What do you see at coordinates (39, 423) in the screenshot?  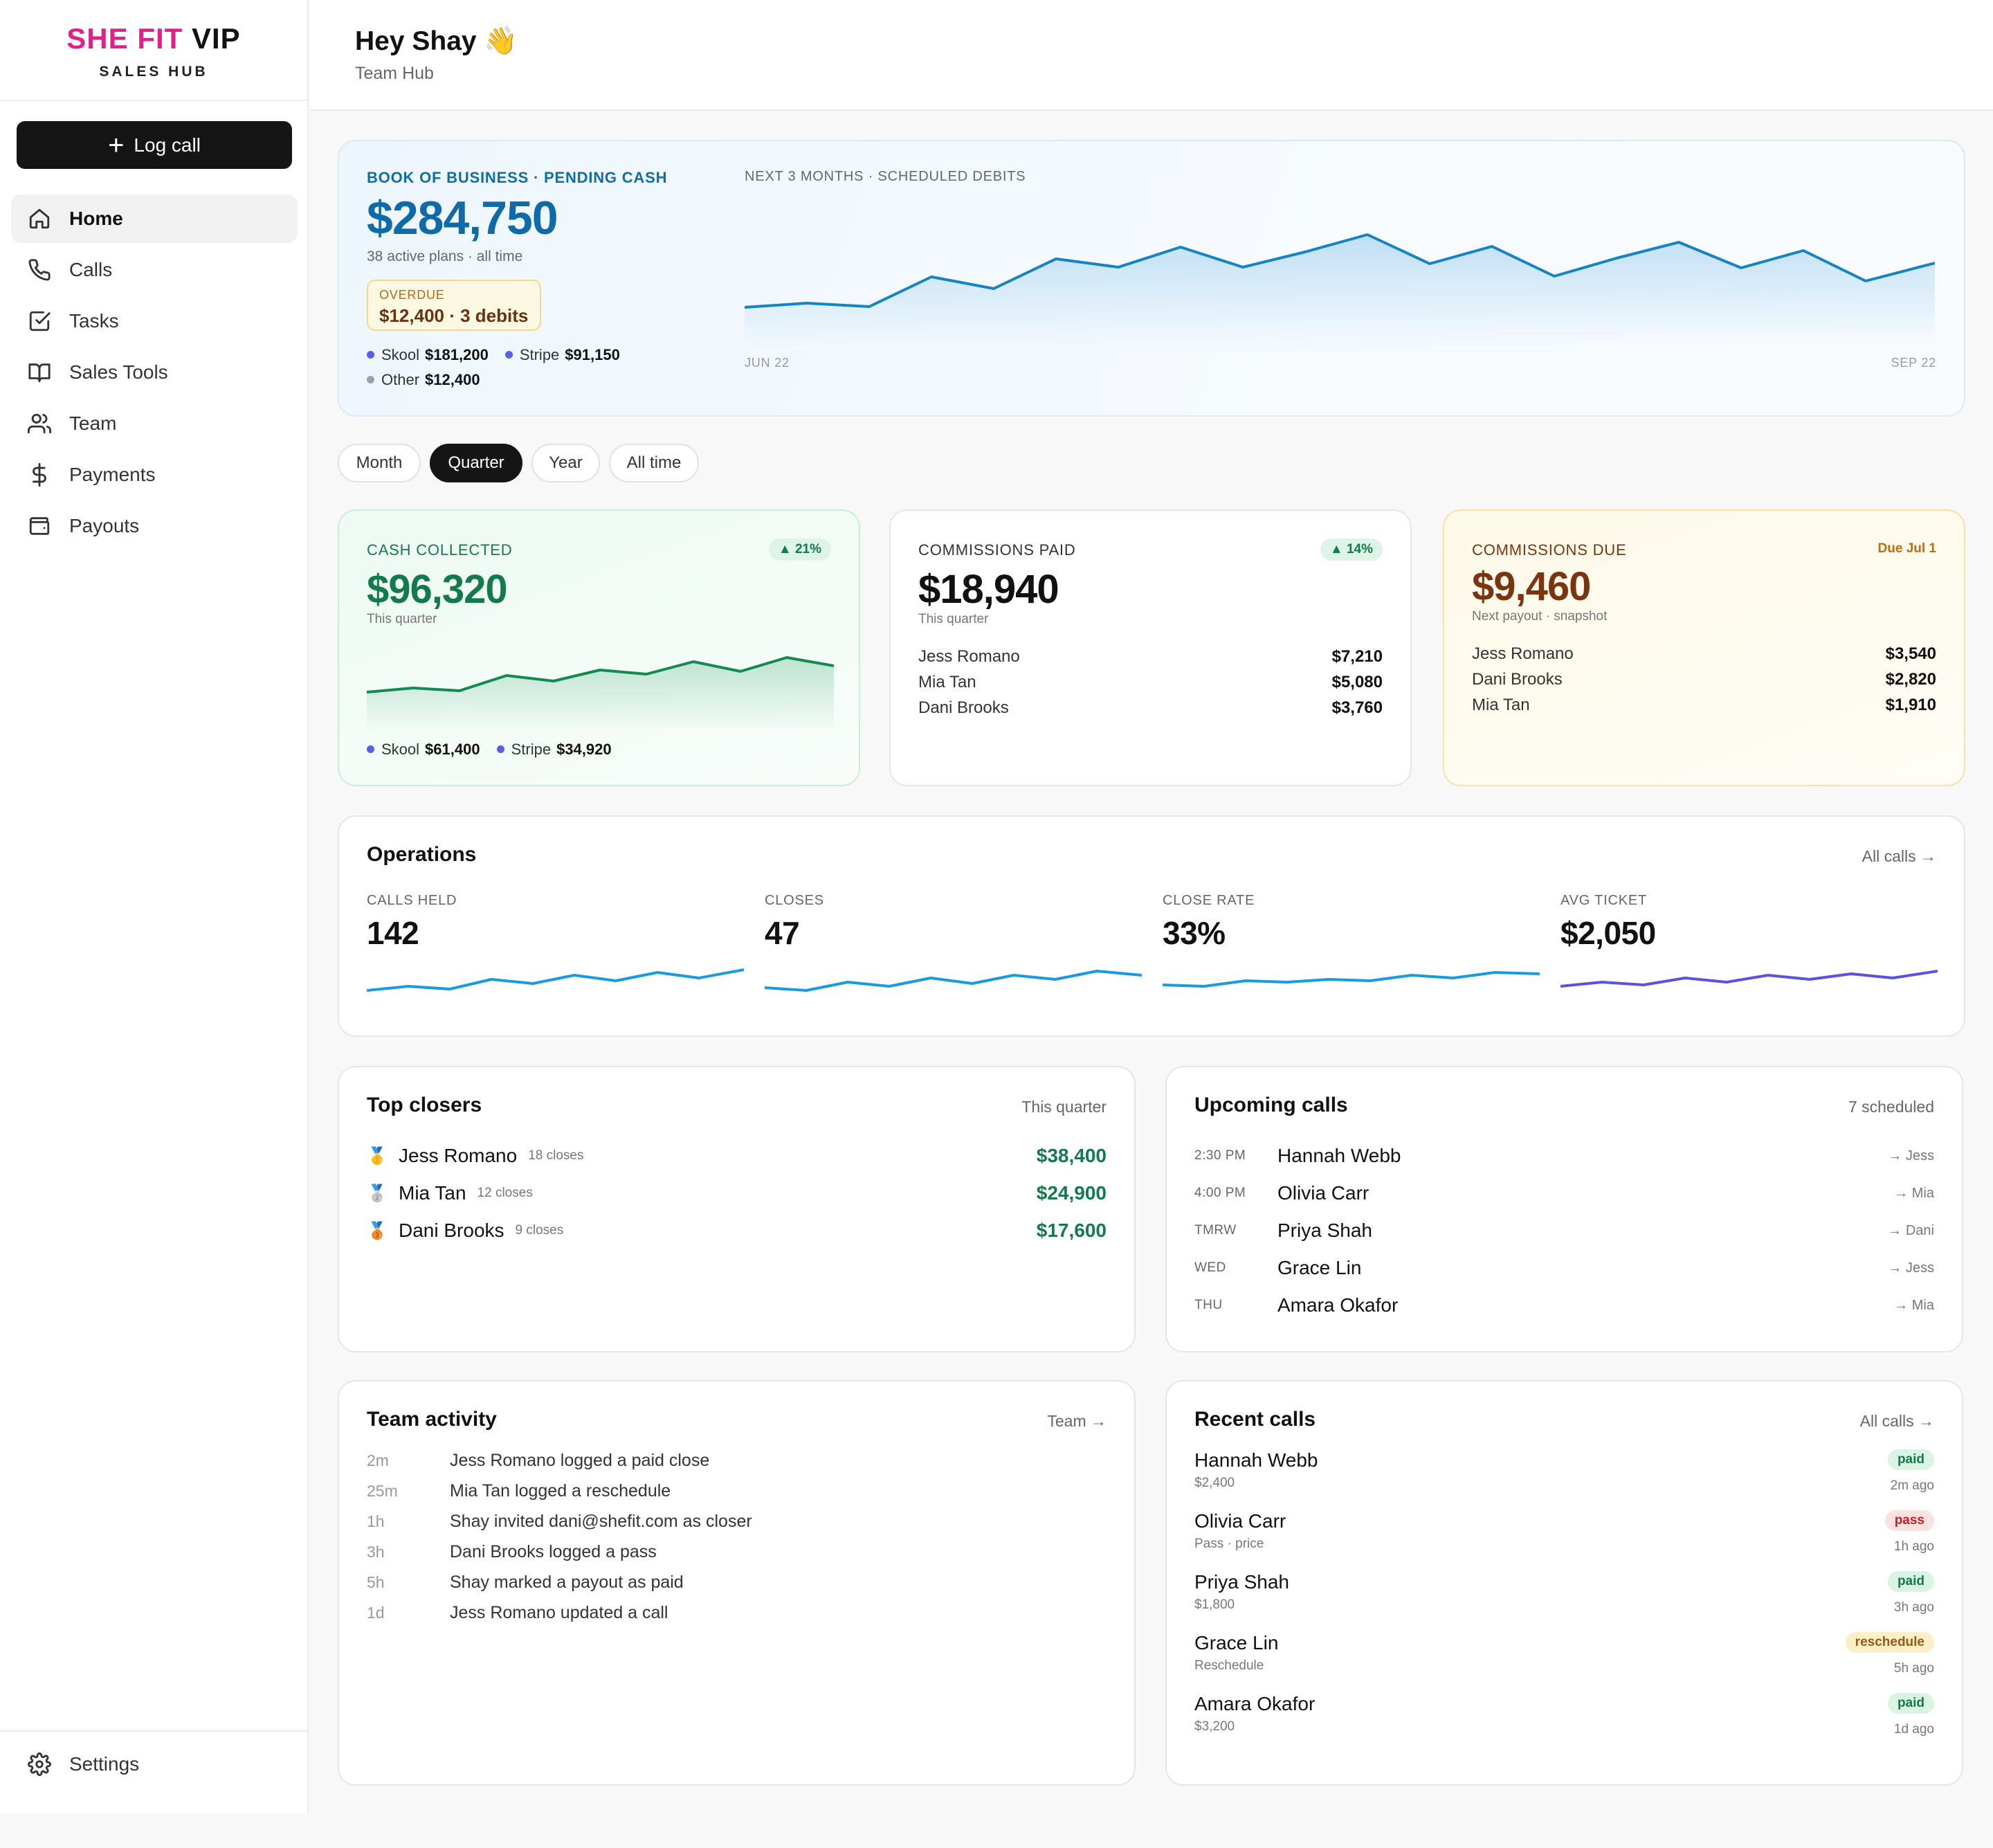 I see `users-icon` at bounding box center [39, 423].